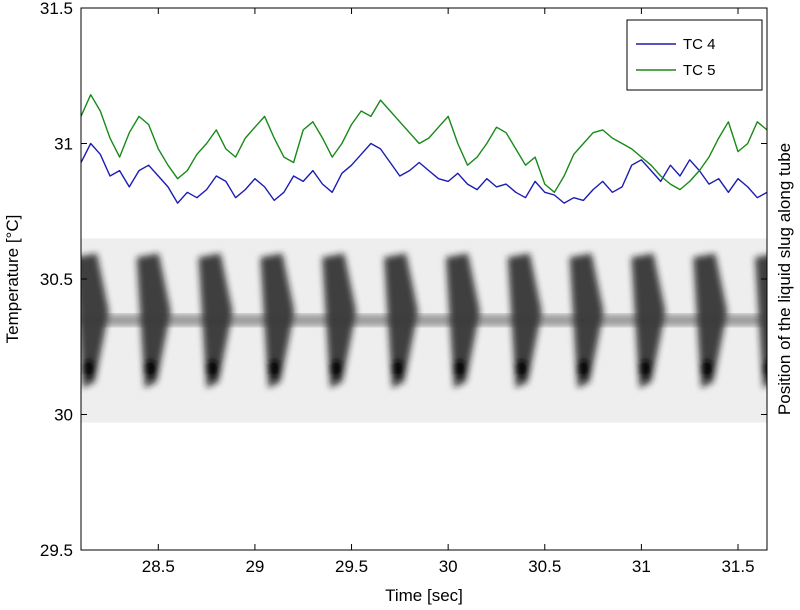  Describe the element at coordinates (544, 566) in the screenshot. I see `x-tick-label: 30.5` at that location.